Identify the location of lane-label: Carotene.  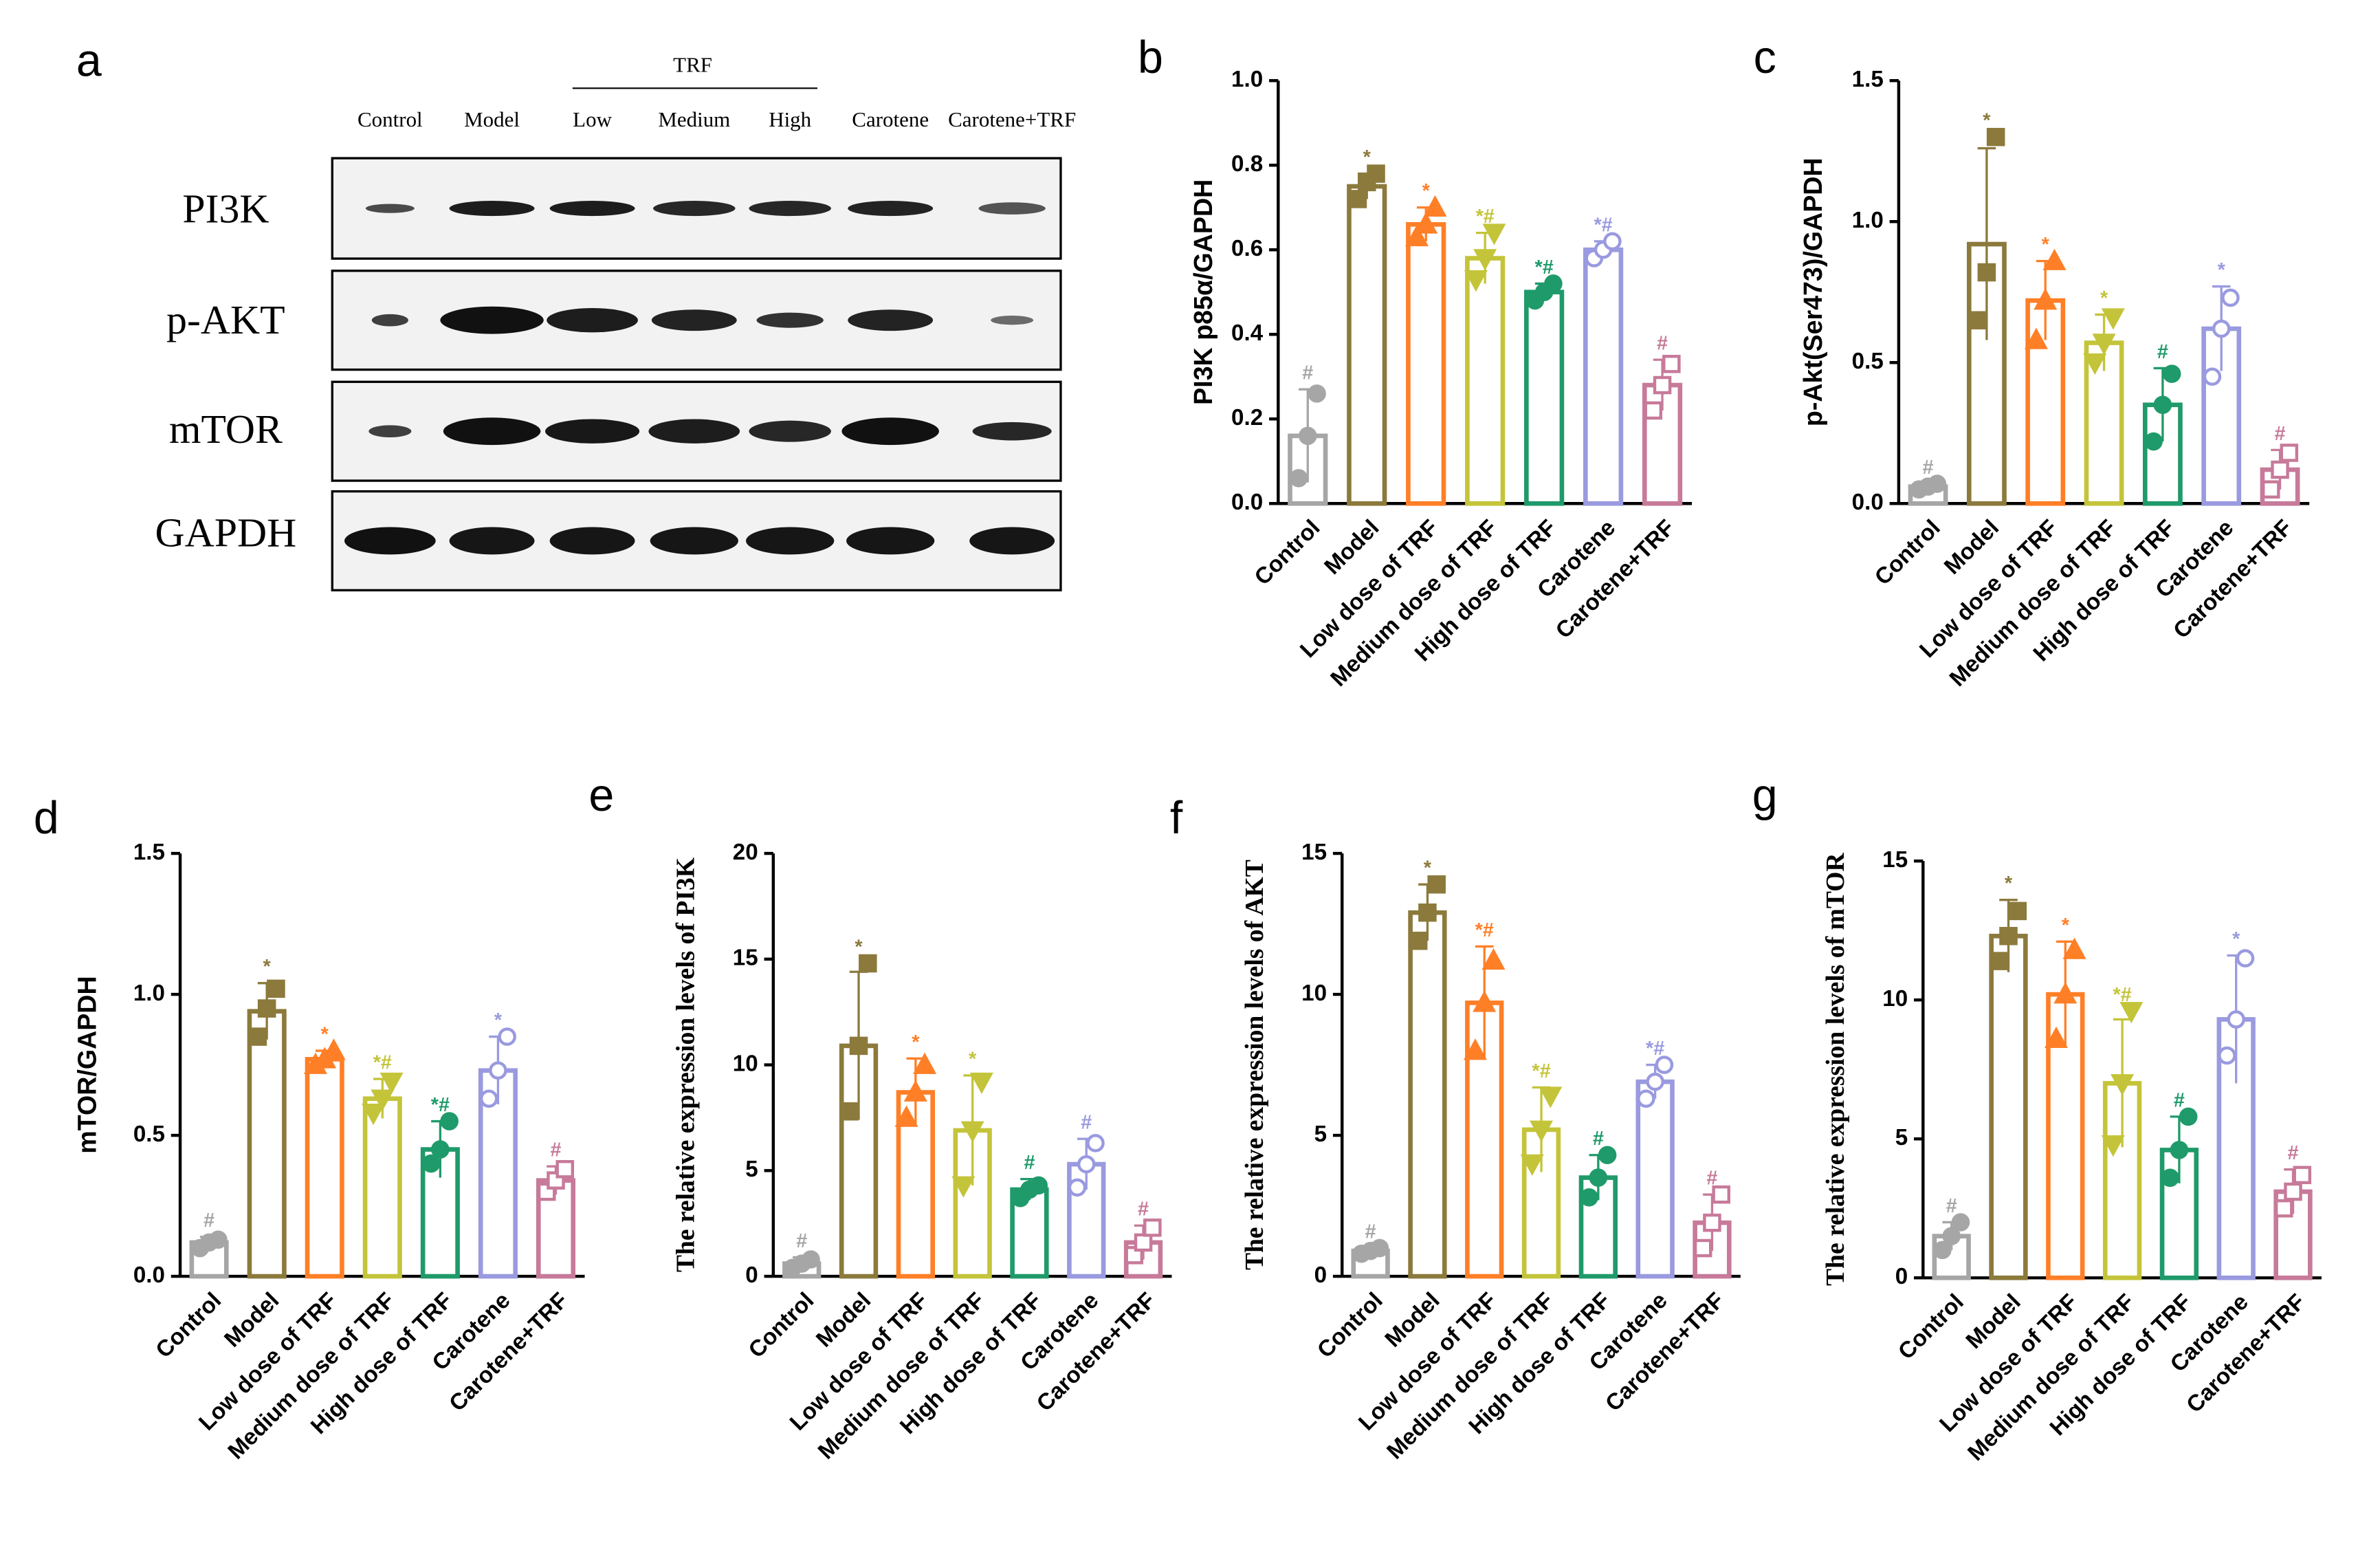
(890, 119).